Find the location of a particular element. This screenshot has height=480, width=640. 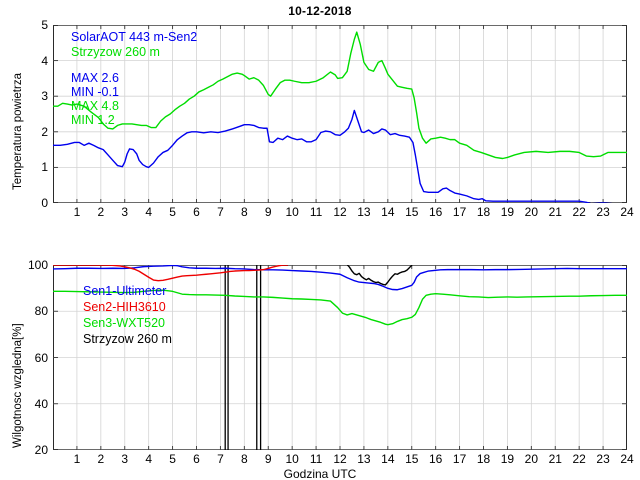

y-tick-label: 100 is located at coordinates (37, 265).